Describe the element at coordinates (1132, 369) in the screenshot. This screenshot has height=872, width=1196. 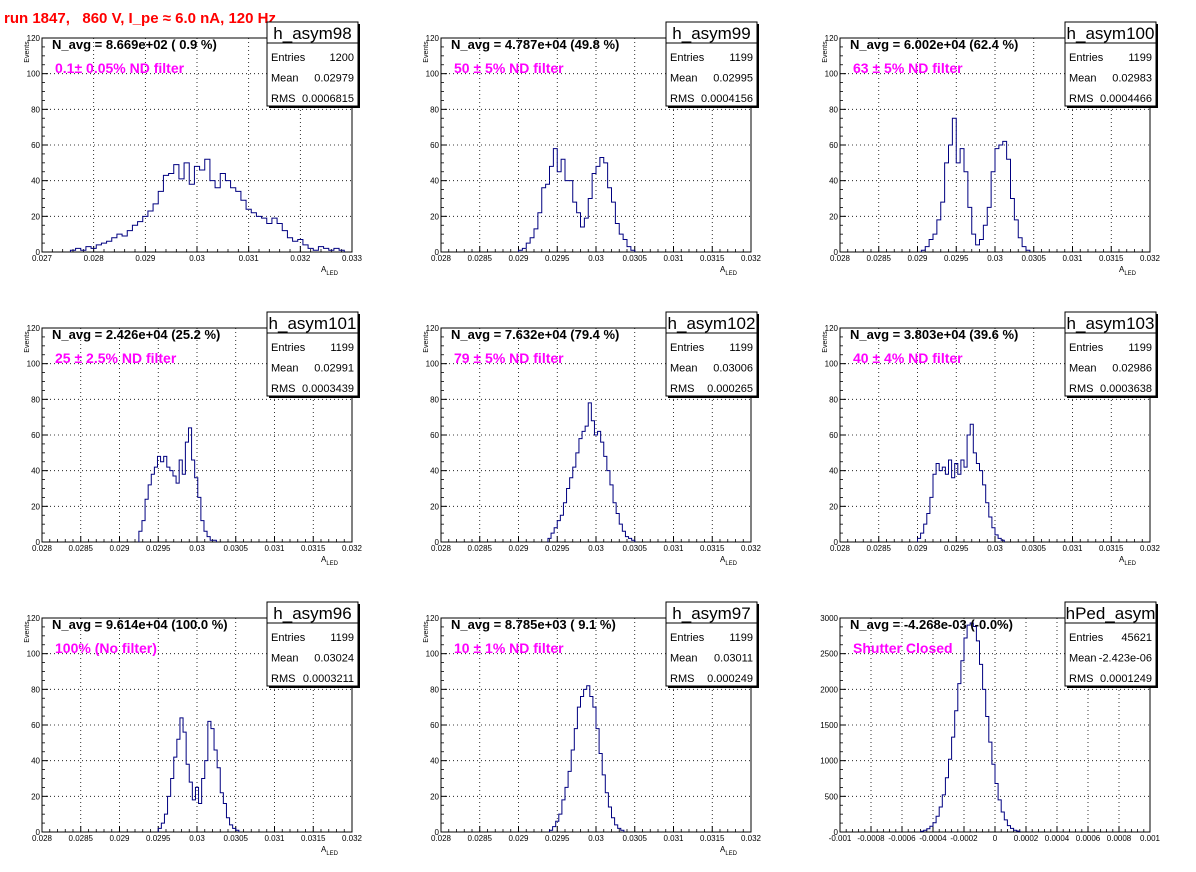
I see `stats-value: 0.02986` at that location.